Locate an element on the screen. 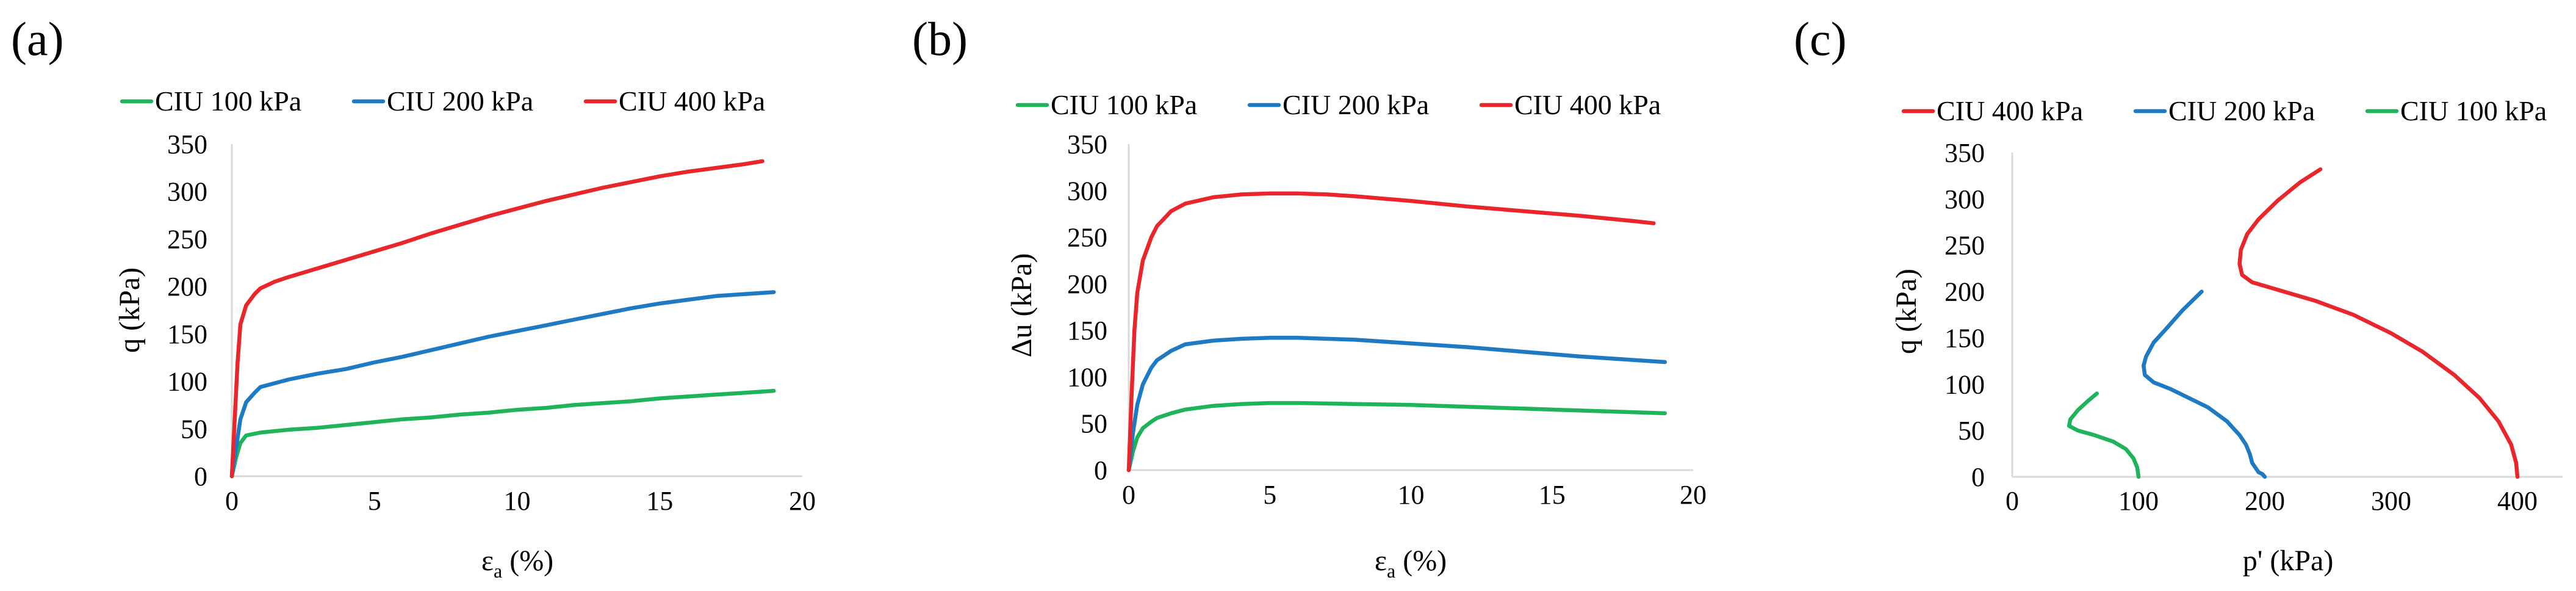 The width and height of the screenshot is (2576, 591). panel-b-x-ticks: 0 5 10 15 20 is located at coordinates (1414, 495).